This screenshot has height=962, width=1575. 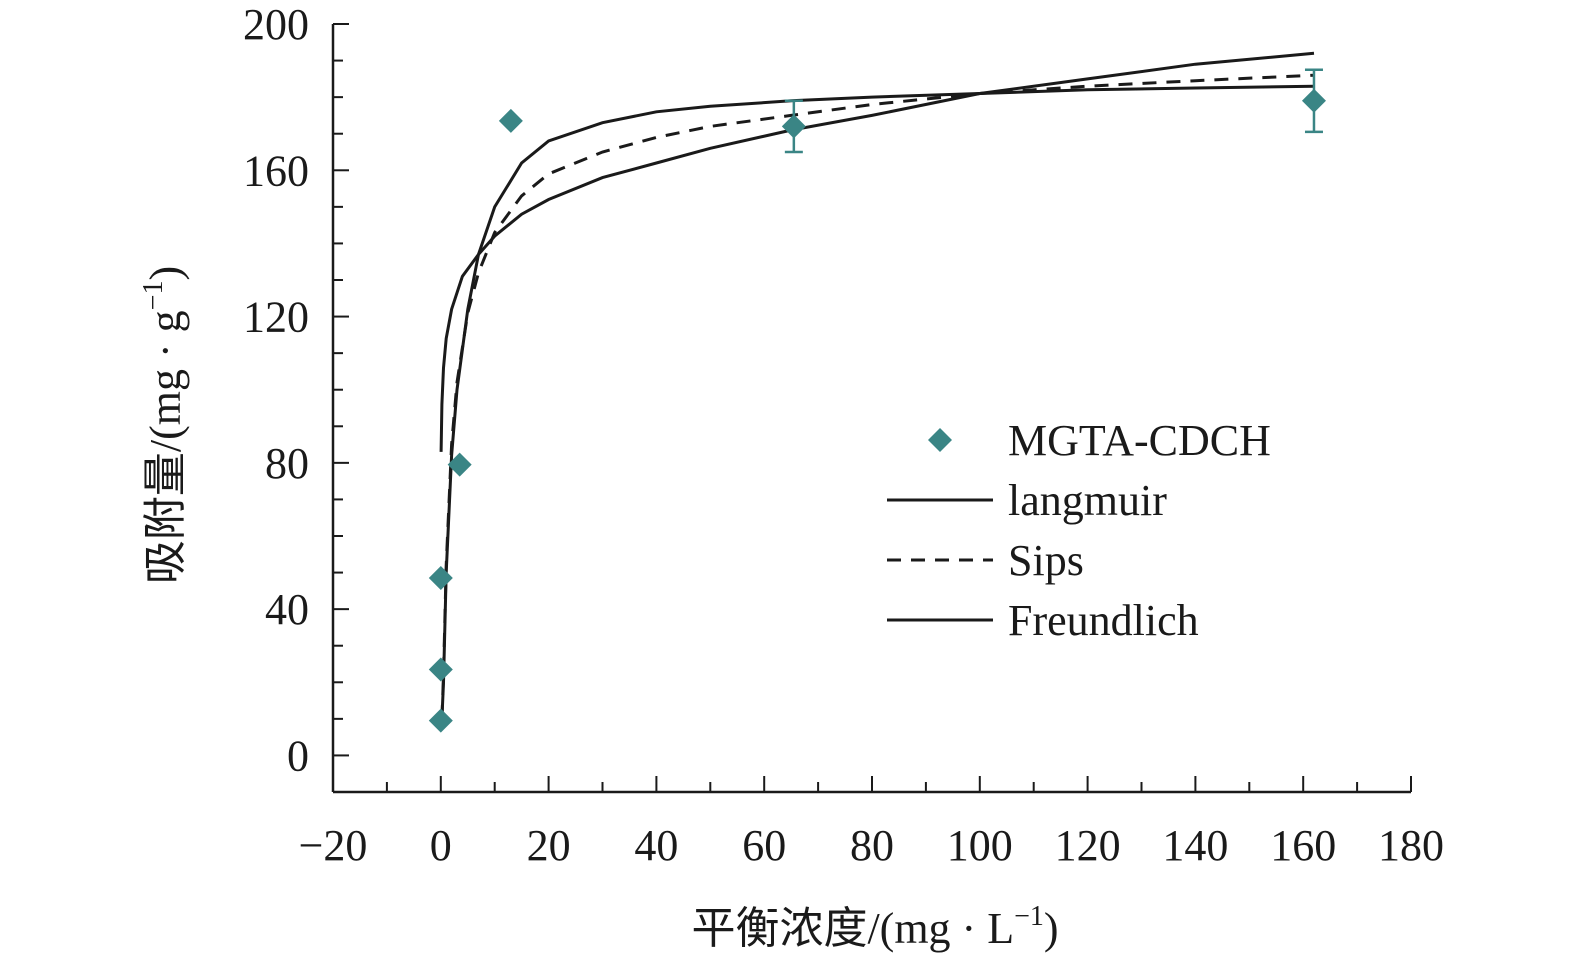 What do you see at coordinates (1195, 845) in the screenshot?
I see `x-tick-label: 140` at bounding box center [1195, 845].